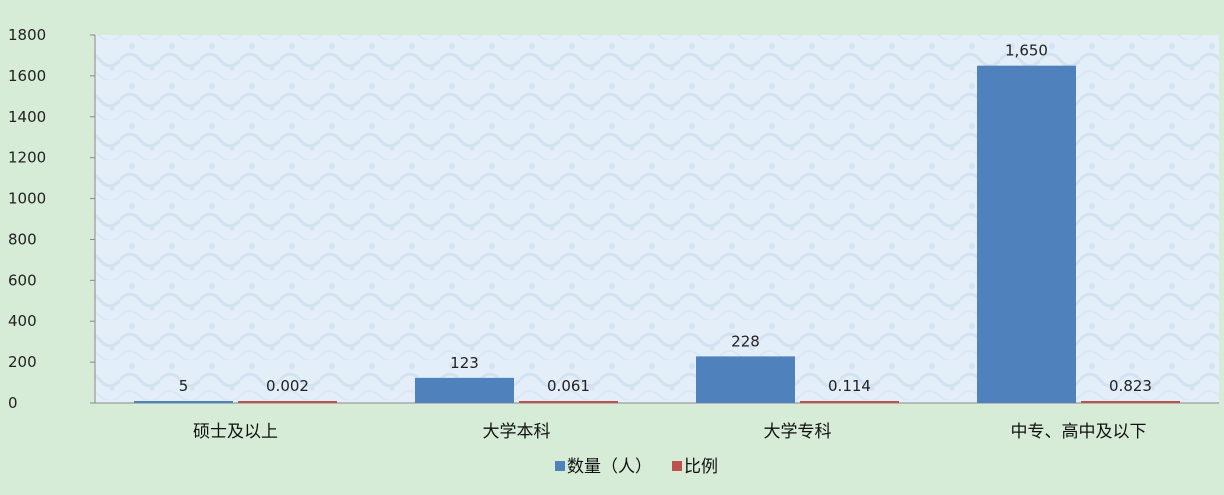  What do you see at coordinates (849, 386) in the screenshot?
I see `data-label: 0.114` at bounding box center [849, 386].